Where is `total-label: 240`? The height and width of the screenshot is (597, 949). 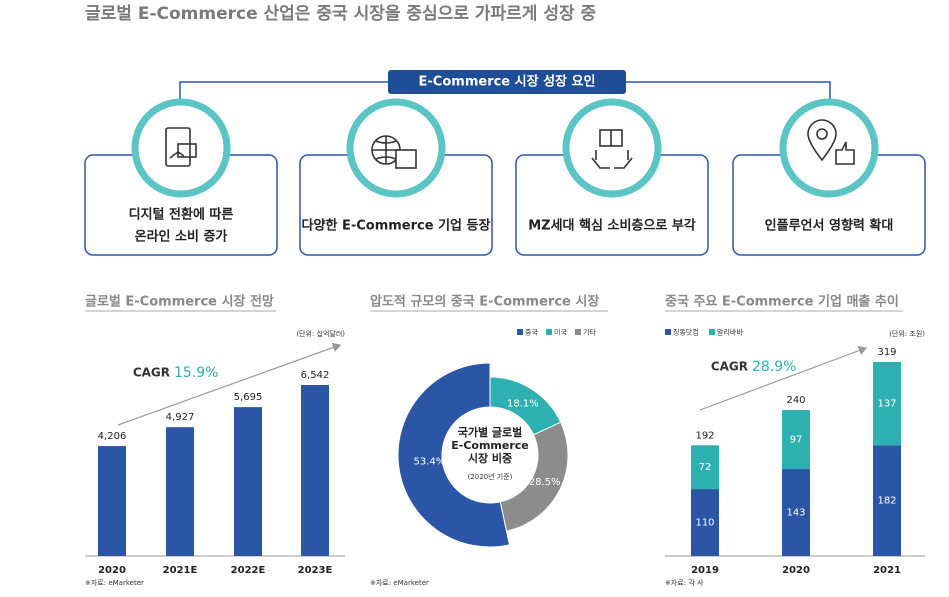
total-label: 240 is located at coordinates (795, 400).